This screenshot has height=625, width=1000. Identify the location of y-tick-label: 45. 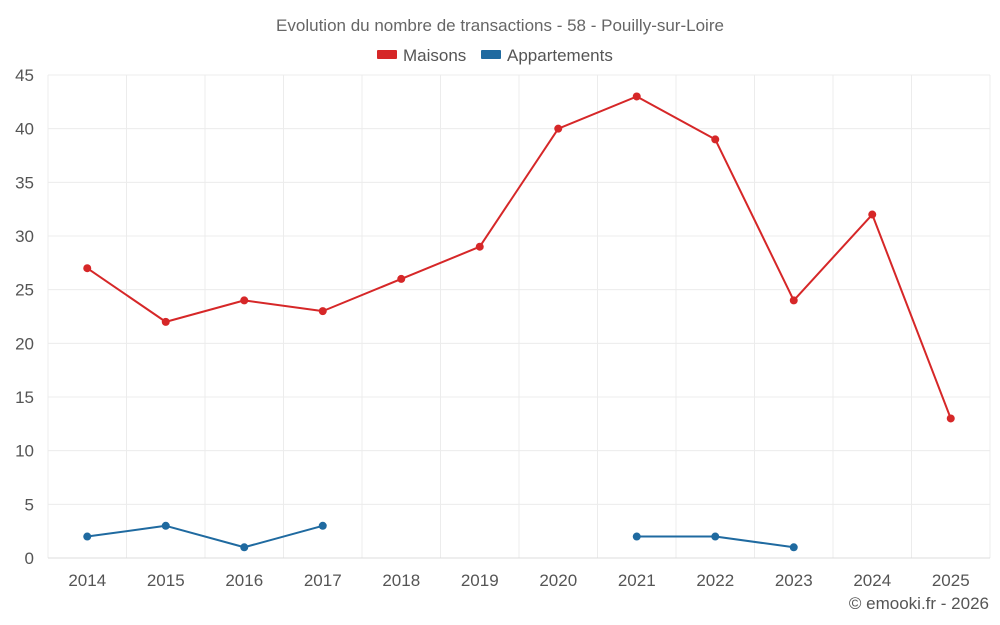
(24, 75).